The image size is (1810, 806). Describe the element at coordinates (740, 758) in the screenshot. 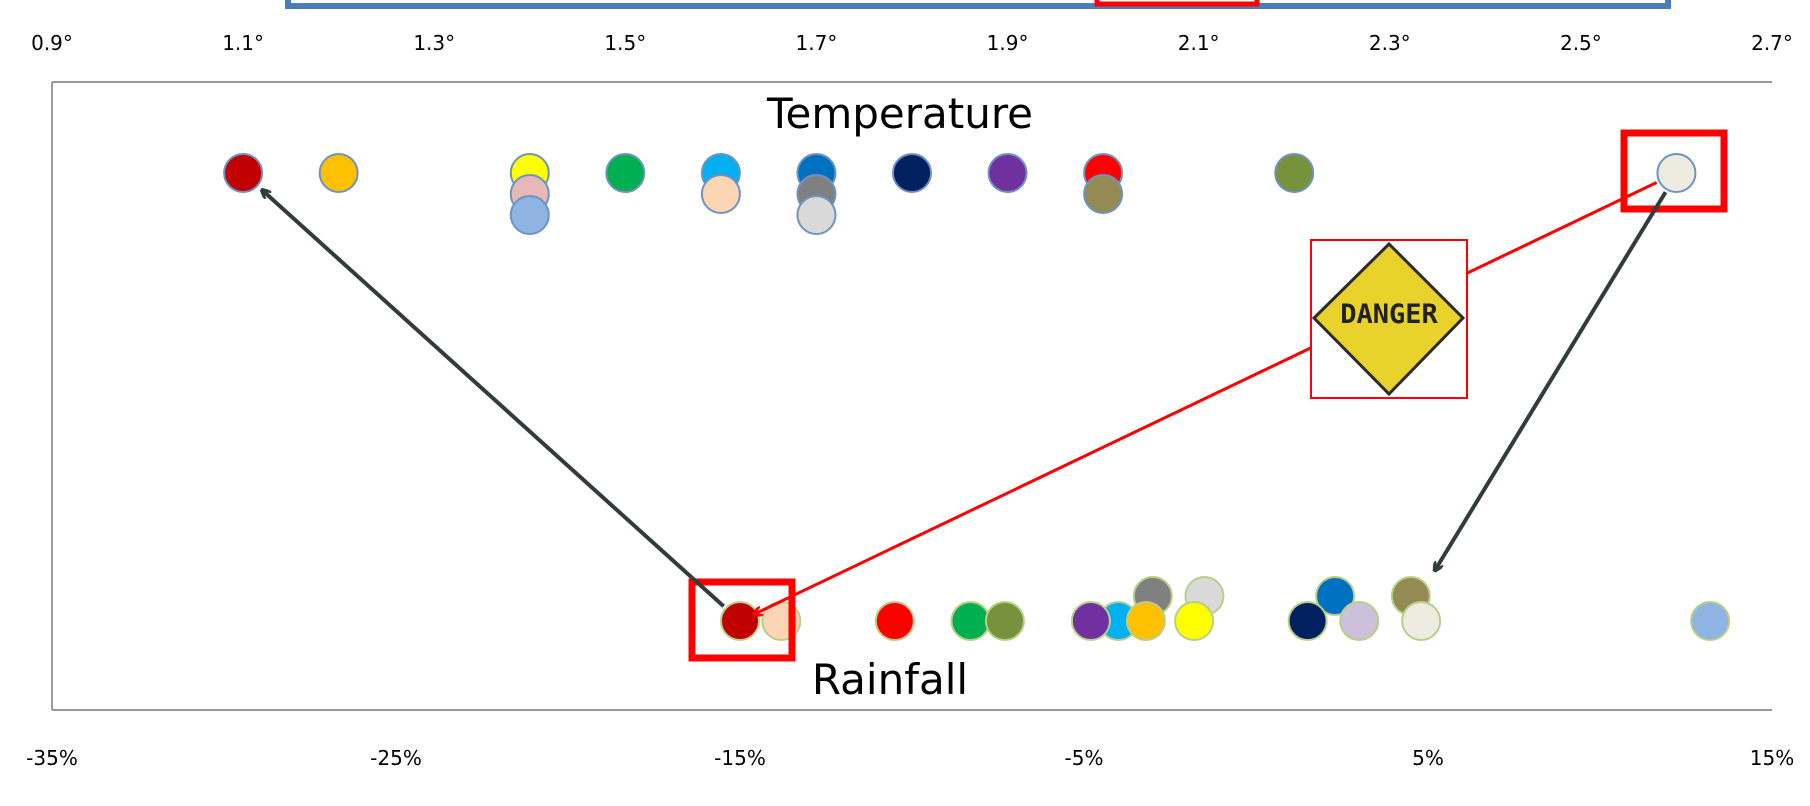

I see `bottom-tick-label: -15%` at that location.